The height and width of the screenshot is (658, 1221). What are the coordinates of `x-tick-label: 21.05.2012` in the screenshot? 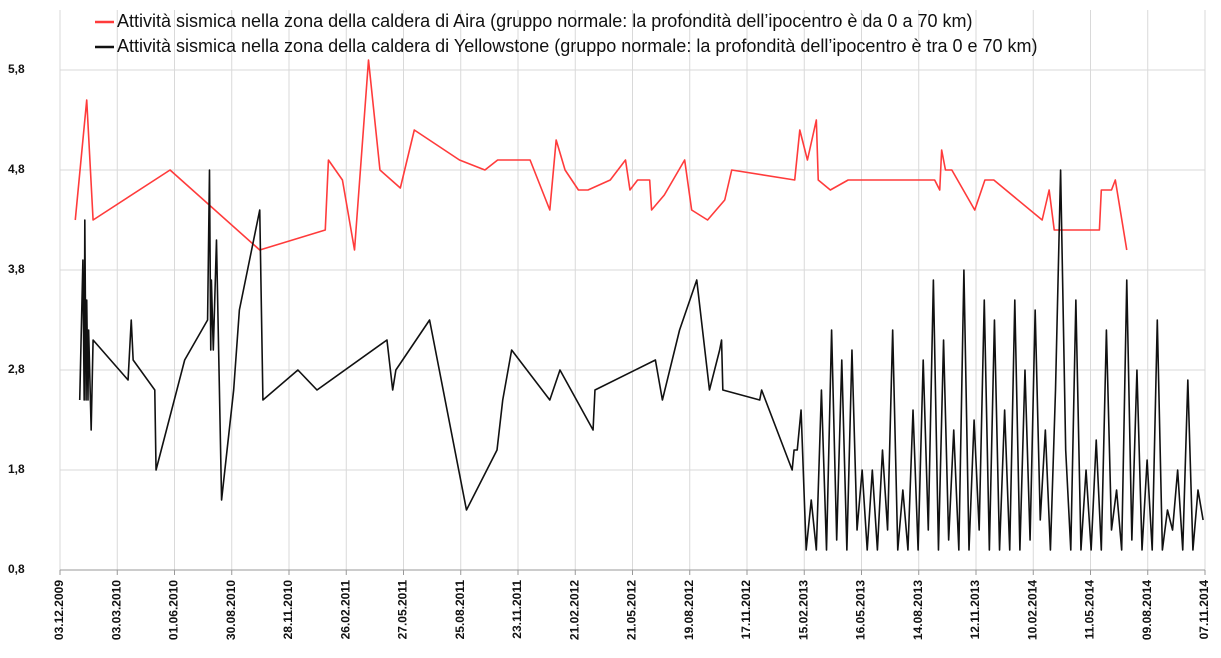 It's located at (632, 610).